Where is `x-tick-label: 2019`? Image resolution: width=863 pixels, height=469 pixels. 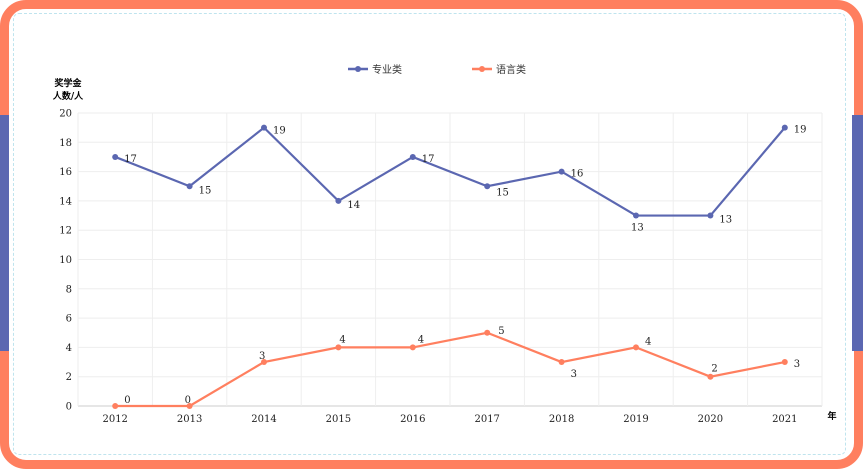 x-tick-label: 2019 is located at coordinates (635, 419).